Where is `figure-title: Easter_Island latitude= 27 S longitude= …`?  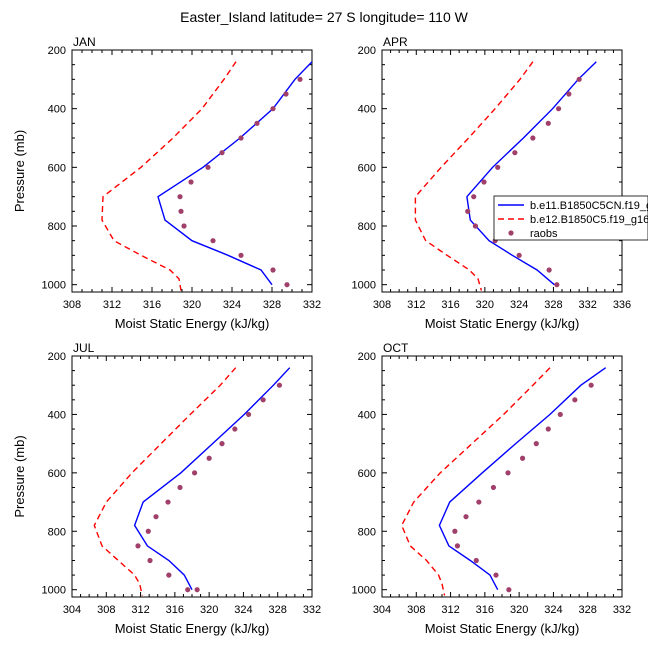 figure-title: Easter_Island latitude= 27 S longitude= … is located at coordinates (324, 17).